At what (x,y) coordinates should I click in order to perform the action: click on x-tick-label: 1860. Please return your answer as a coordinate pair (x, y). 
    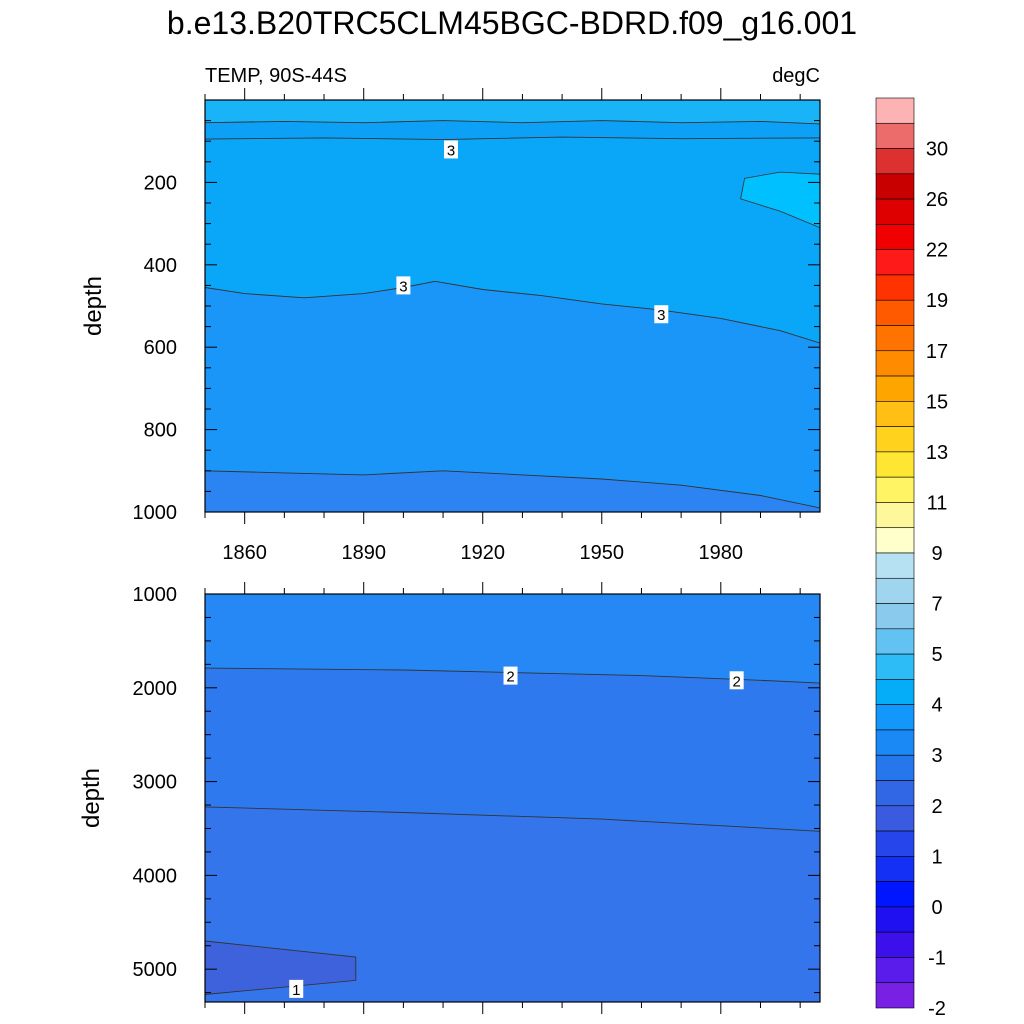
    Looking at the image, I should click on (244, 553).